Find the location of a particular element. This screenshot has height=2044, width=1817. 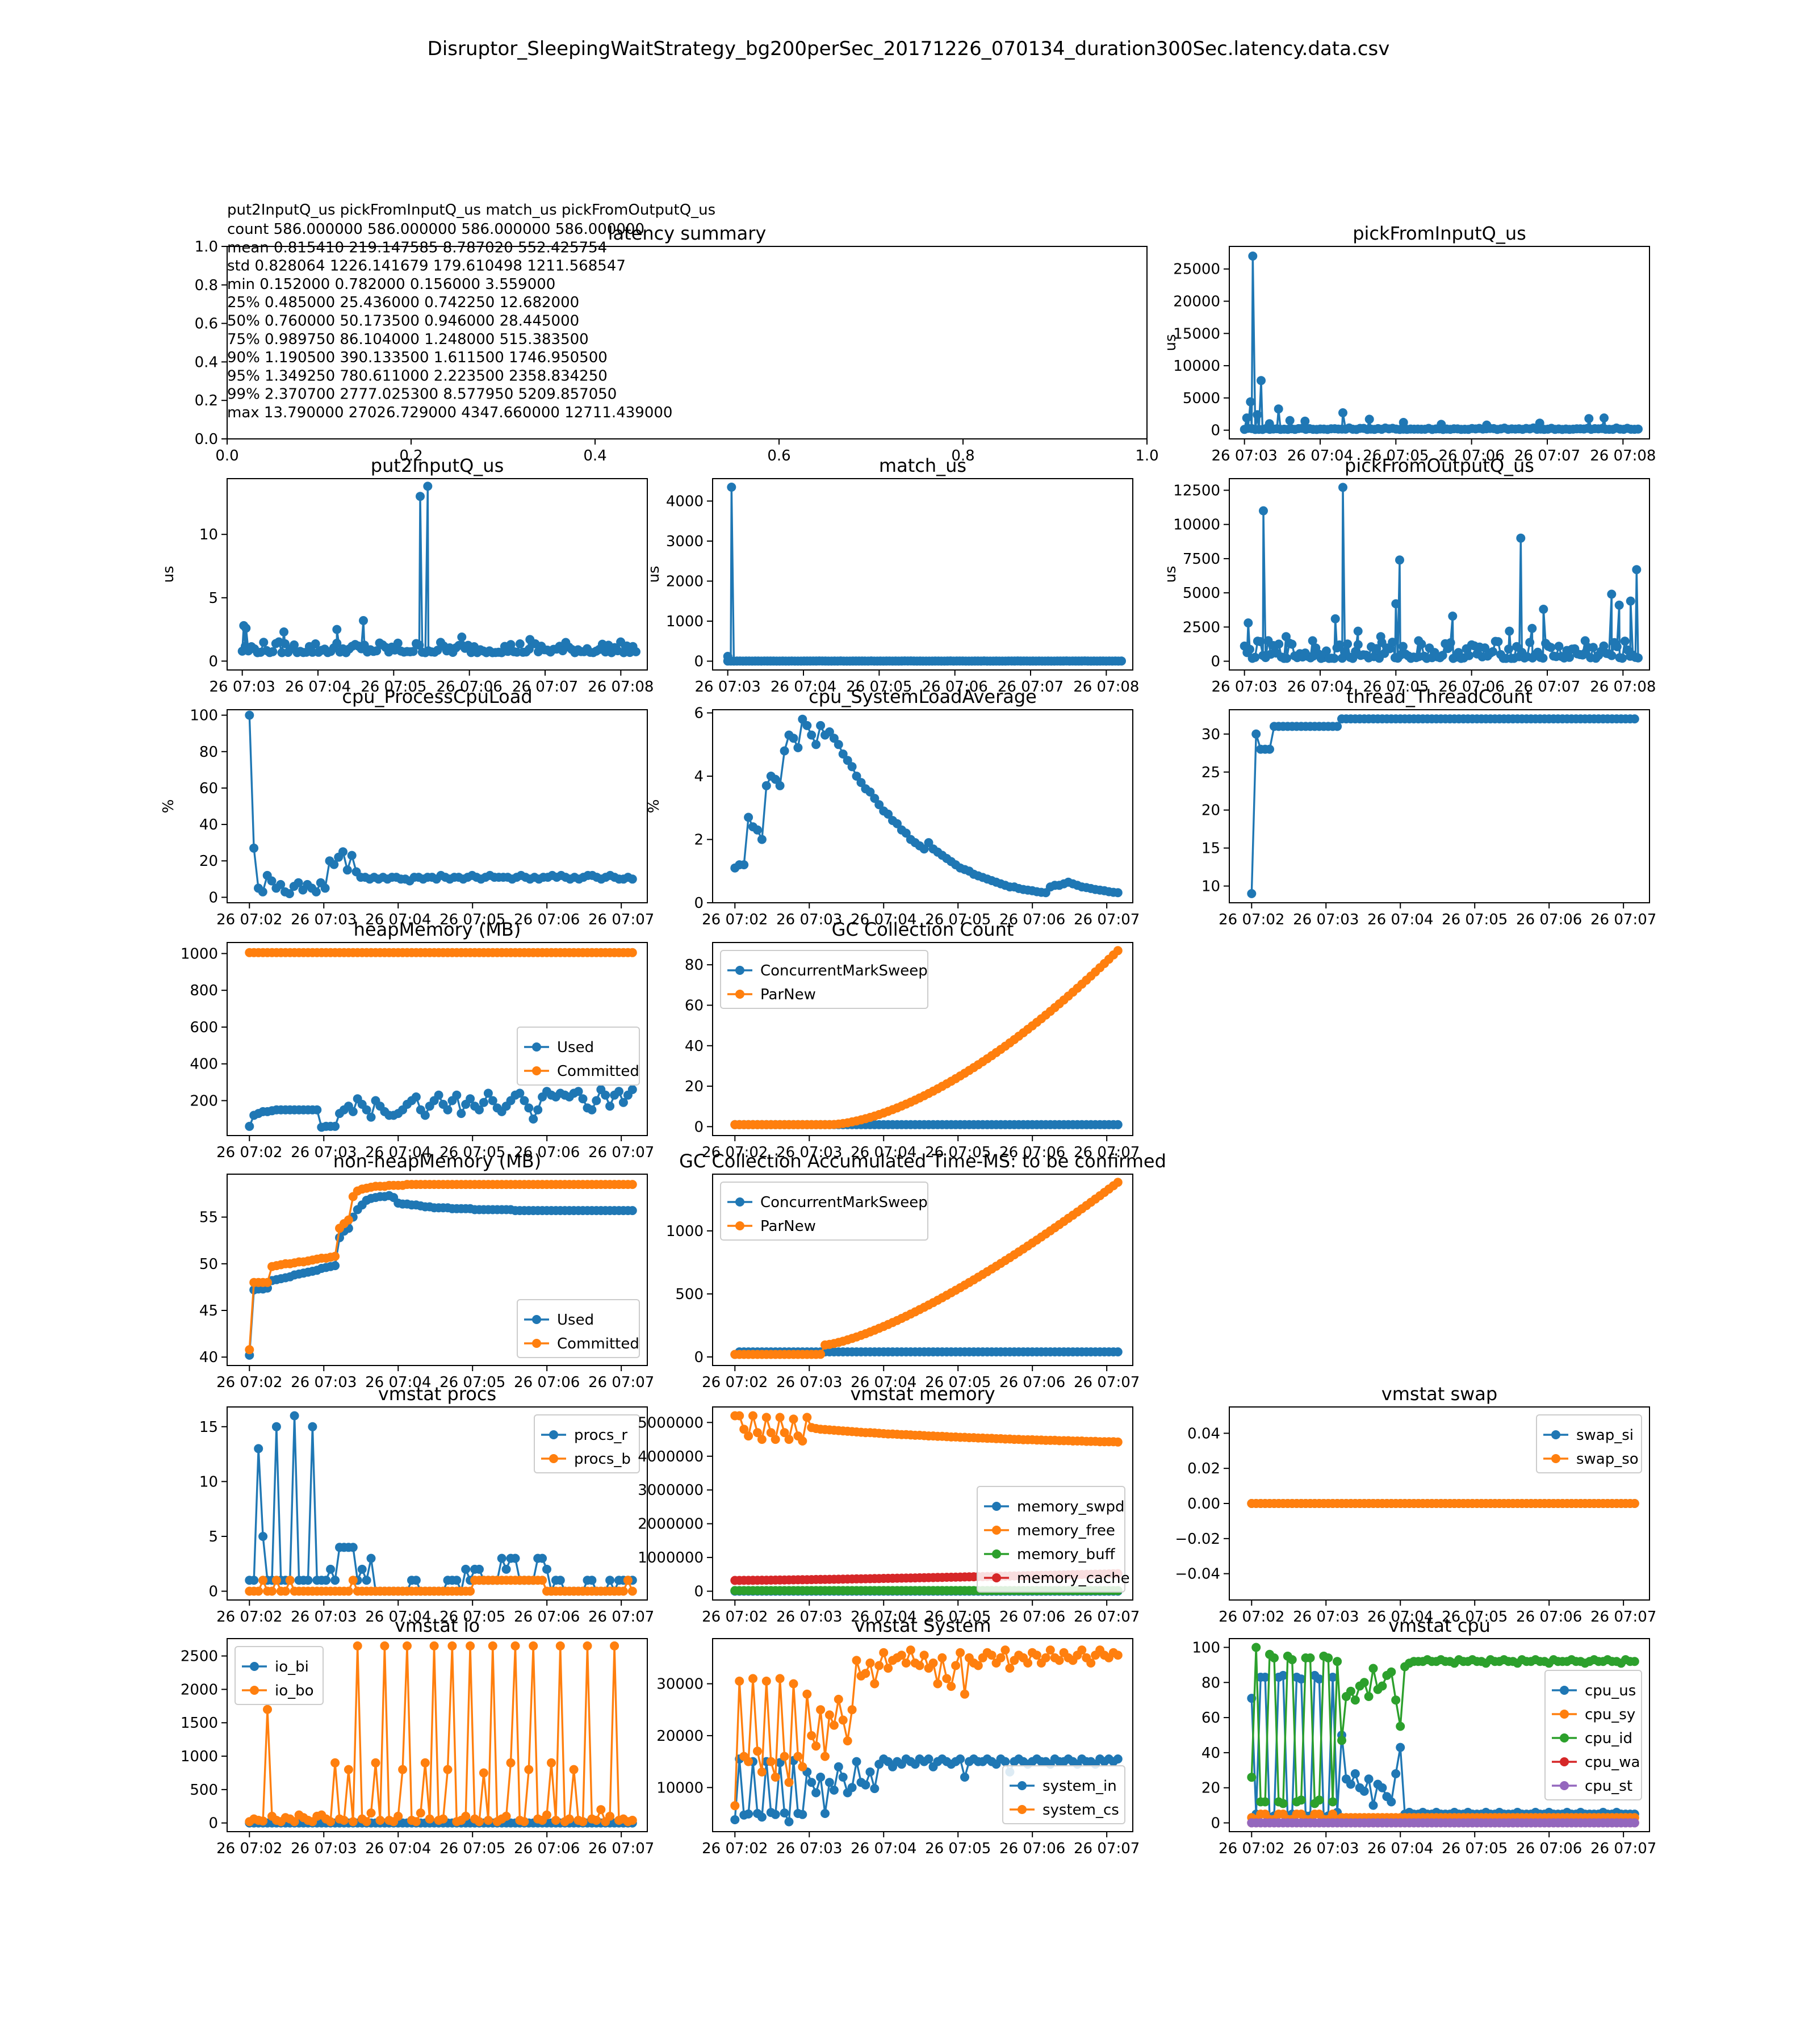

y-tick-label: 10000 is located at coordinates (1197, 525).